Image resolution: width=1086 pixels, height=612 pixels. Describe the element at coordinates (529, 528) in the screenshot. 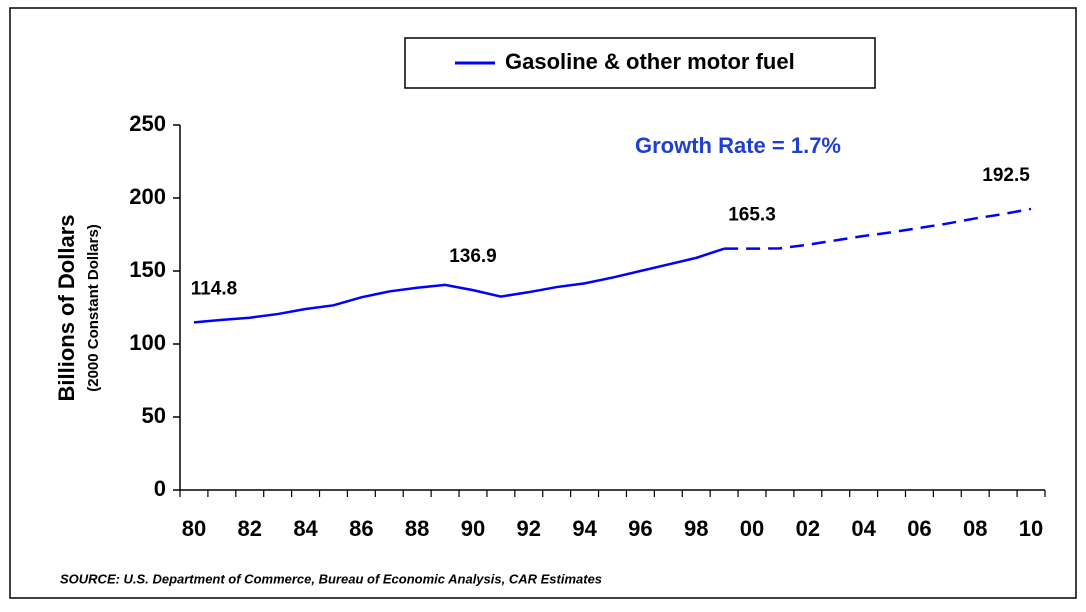

I see `x-tick-label: 92` at that location.